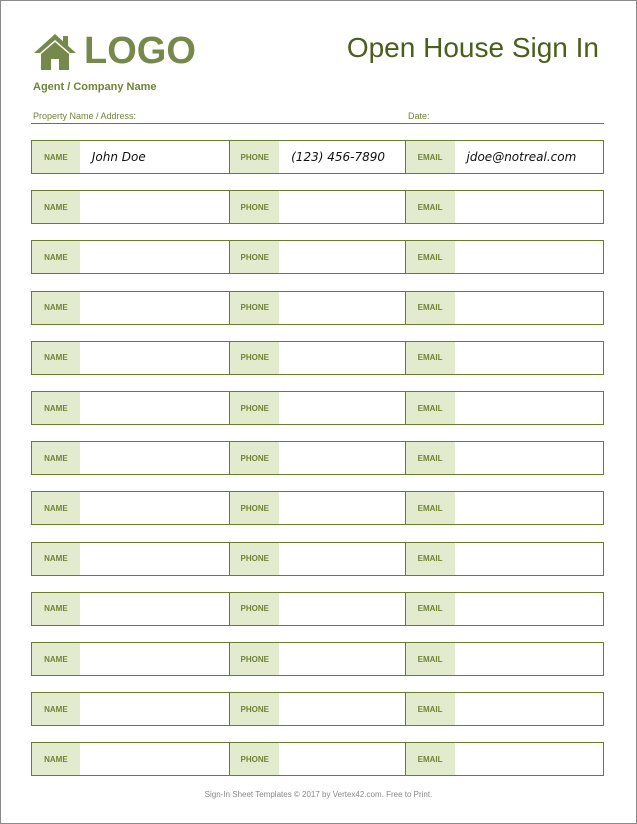  I want to click on logo: LOGO, so click(114, 51).